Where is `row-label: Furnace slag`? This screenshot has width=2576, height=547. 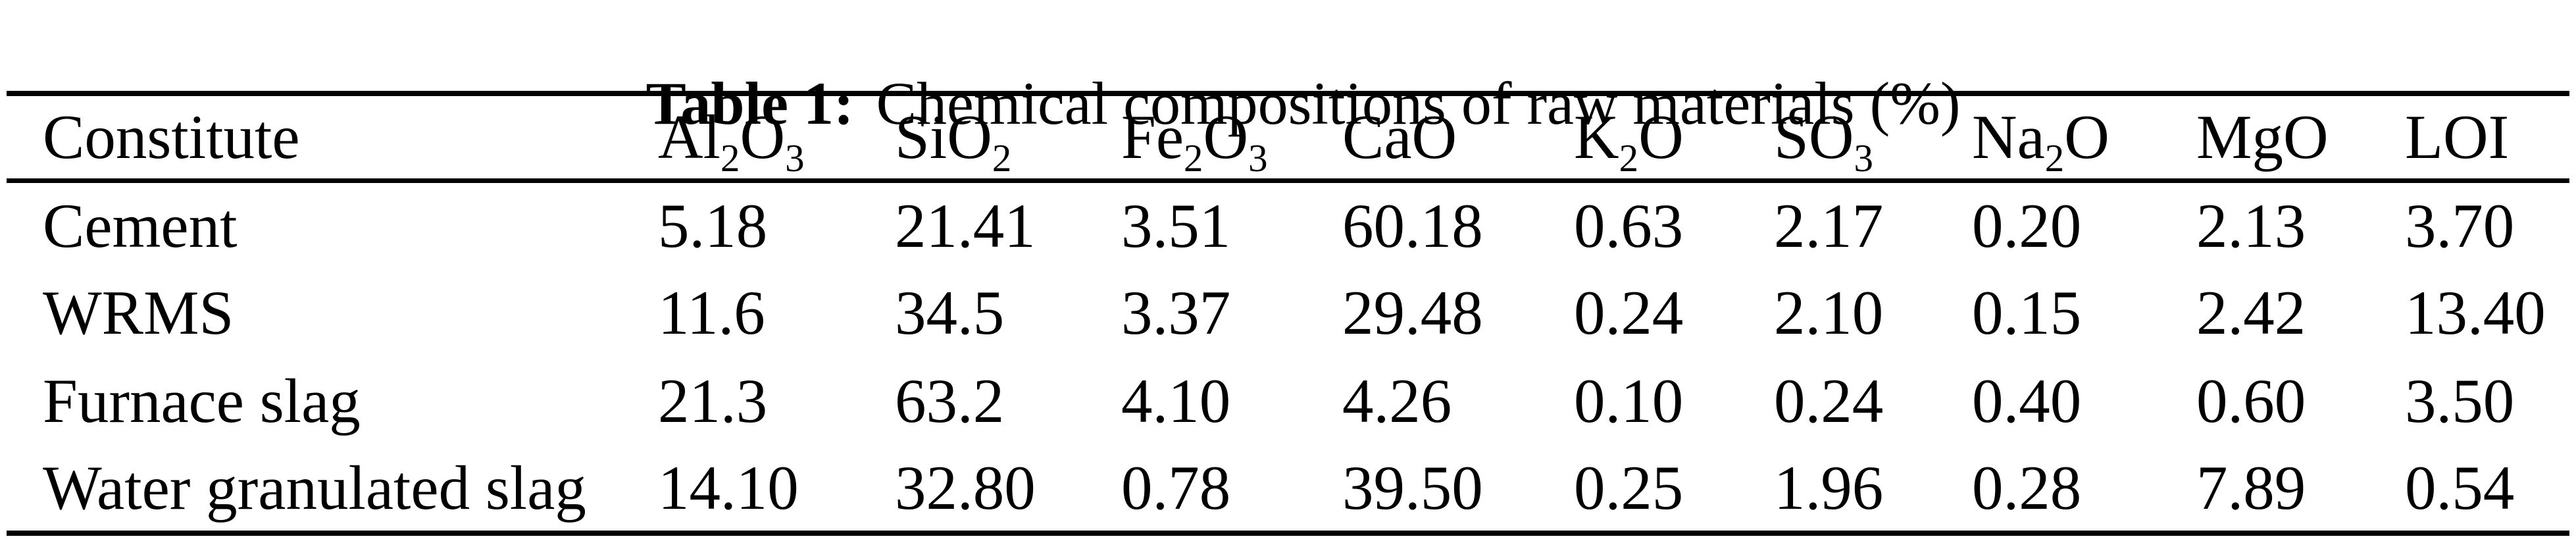
row-label: Furnace slag is located at coordinates (202, 401).